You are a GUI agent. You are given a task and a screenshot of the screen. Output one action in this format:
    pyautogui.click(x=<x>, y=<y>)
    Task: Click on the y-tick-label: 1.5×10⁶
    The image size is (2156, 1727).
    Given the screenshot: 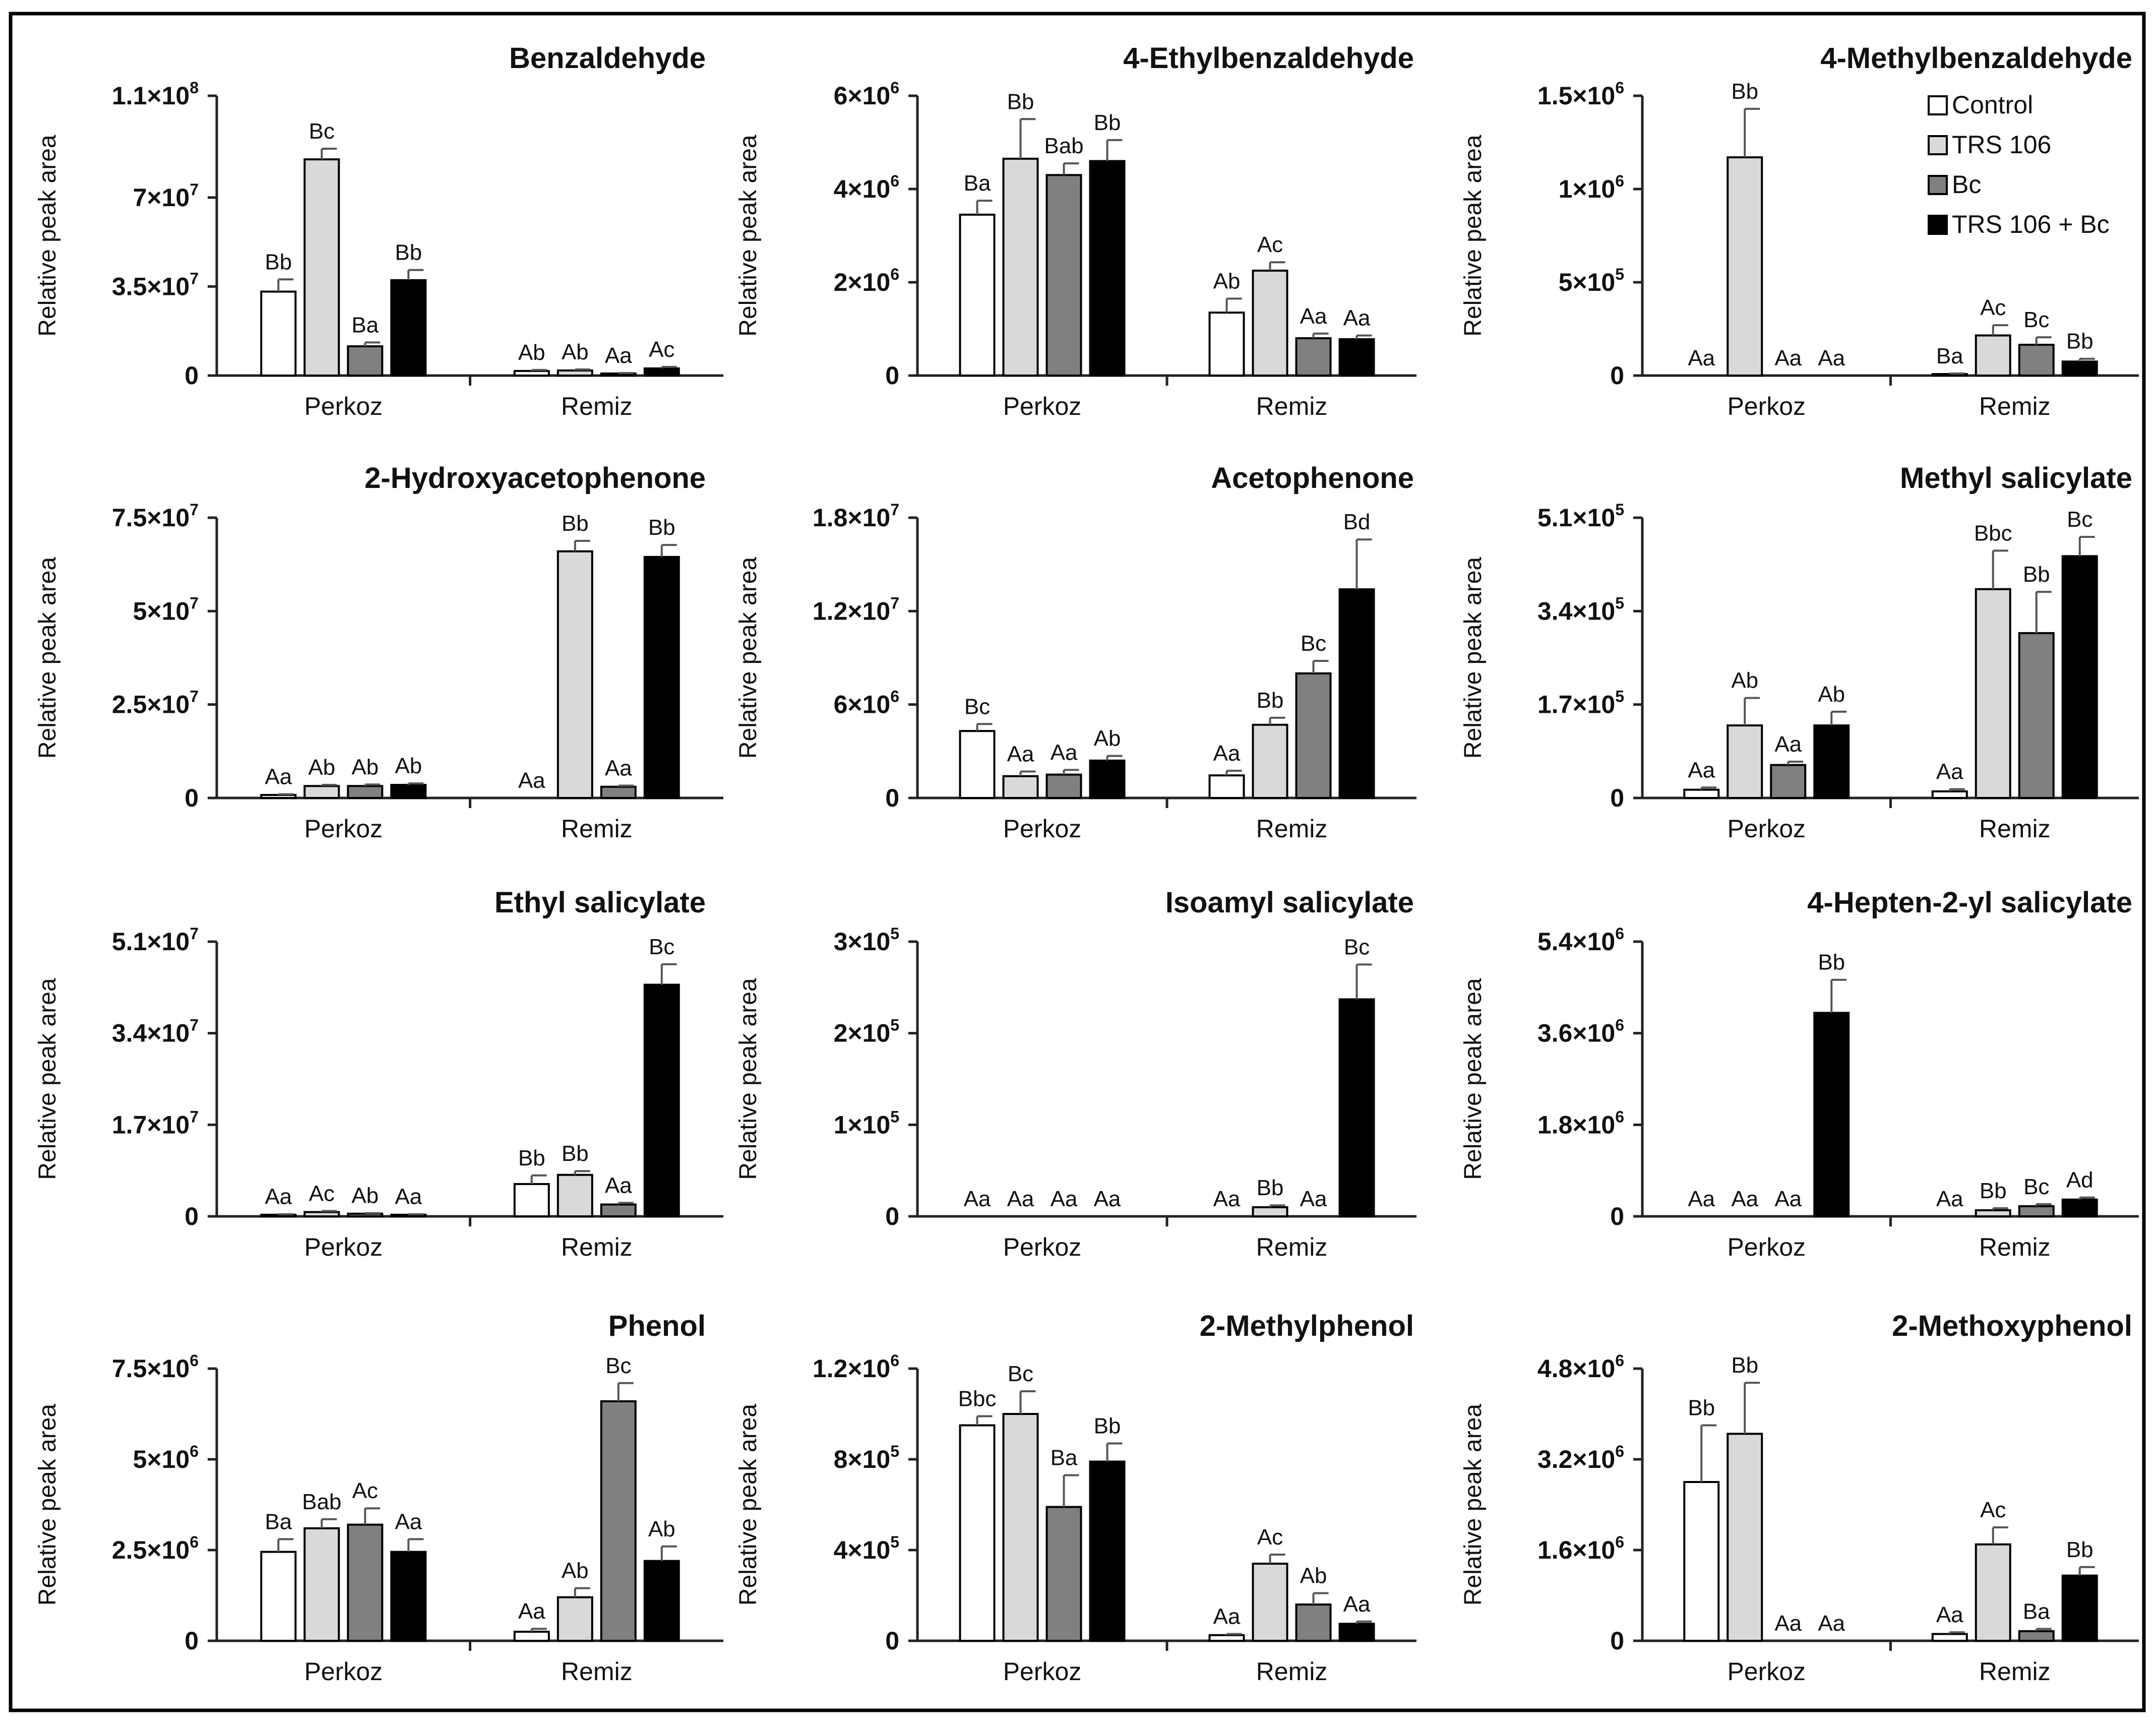 What is the action you would take?
    pyautogui.click(x=1580, y=94)
    